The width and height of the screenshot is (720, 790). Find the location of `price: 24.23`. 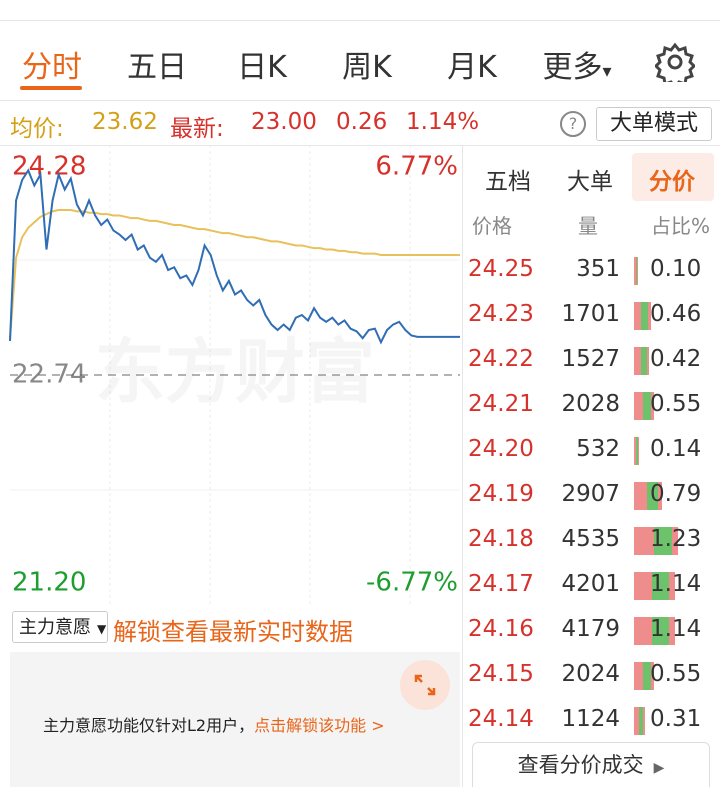

price: 24.23 is located at coordinates (501, 314).